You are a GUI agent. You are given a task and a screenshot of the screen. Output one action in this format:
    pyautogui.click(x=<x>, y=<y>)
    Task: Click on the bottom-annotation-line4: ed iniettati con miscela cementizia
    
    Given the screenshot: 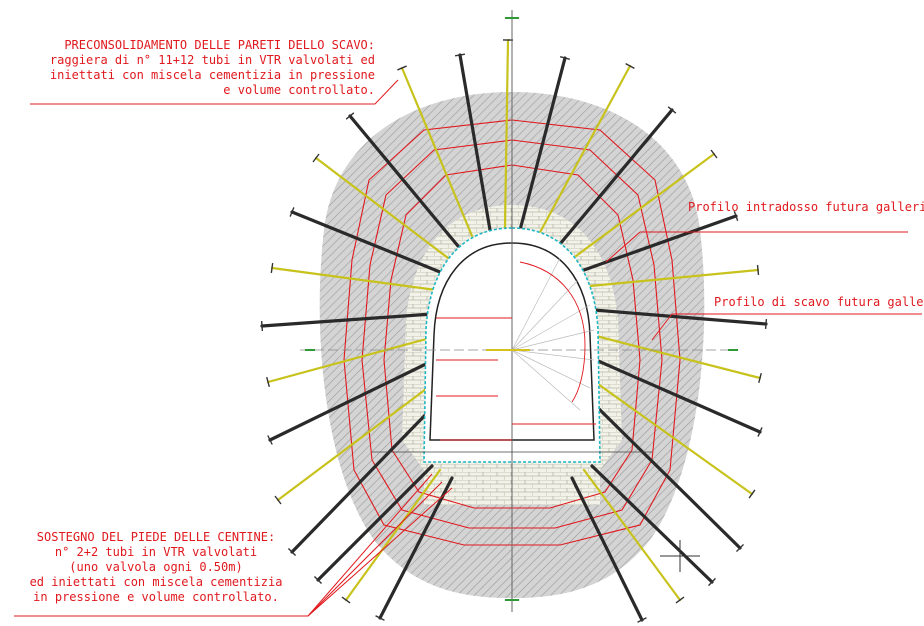 What is the action you would take?
    pyautogui.click(x=156, y=582)
    